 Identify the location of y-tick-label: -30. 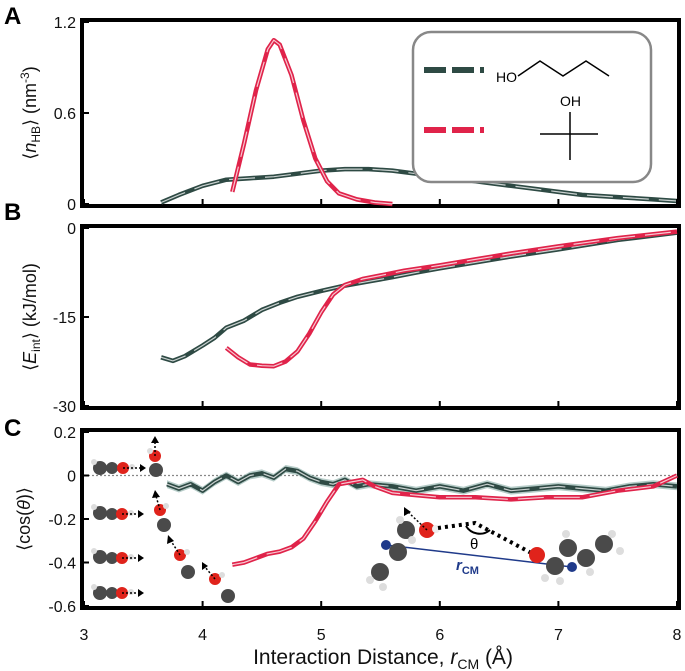
(64, 407).